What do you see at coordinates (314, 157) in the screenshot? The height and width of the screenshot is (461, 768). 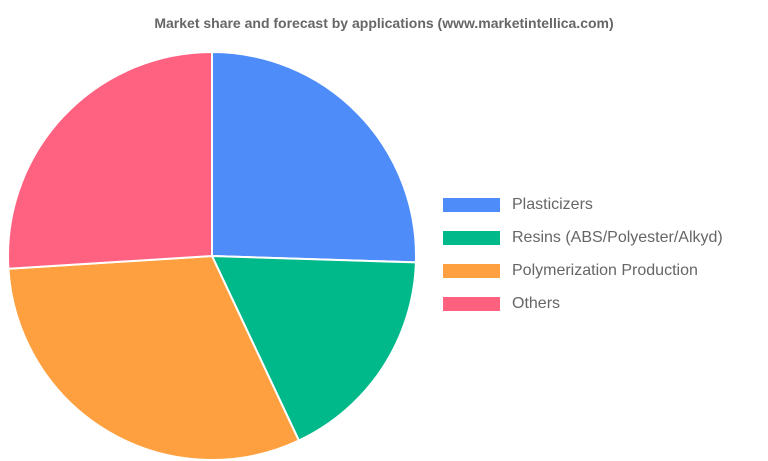 I see `pie-slice-plasticizers` at bounding box center [314, 157].